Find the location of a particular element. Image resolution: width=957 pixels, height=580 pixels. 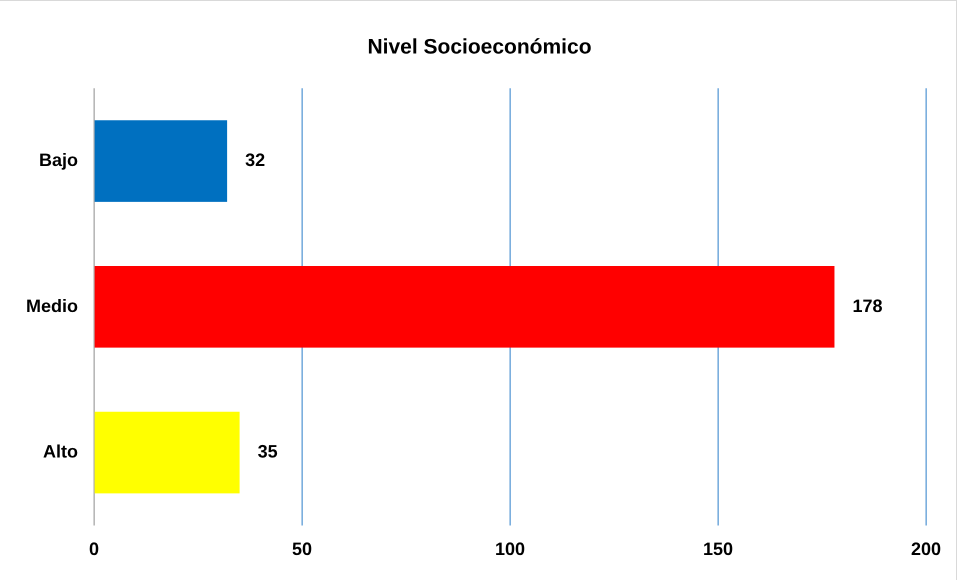

data-label: 32 is located at coordinates (255, 160).